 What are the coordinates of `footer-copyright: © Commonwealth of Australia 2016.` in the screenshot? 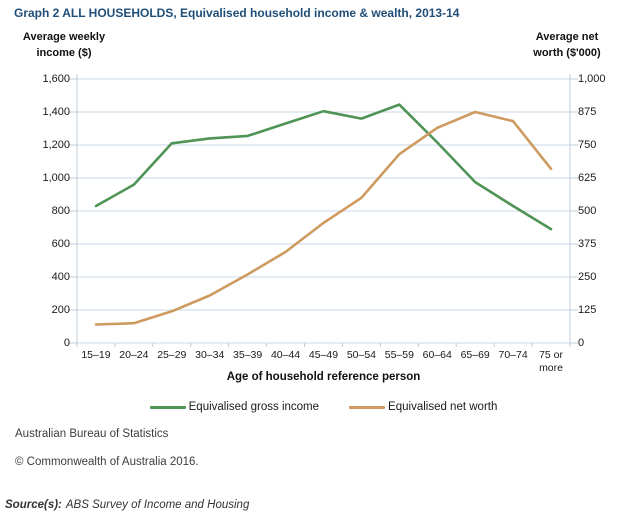 It's located at (107, 462).